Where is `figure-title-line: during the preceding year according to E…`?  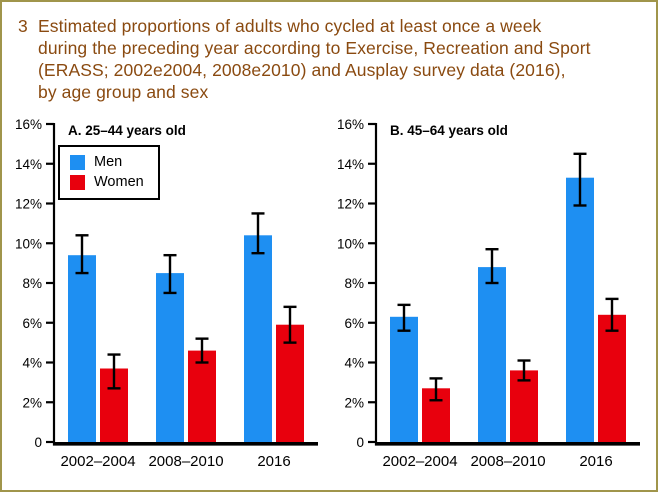
figure-title-line: during the preceding year according to E… is located at coordinates (314, 48).